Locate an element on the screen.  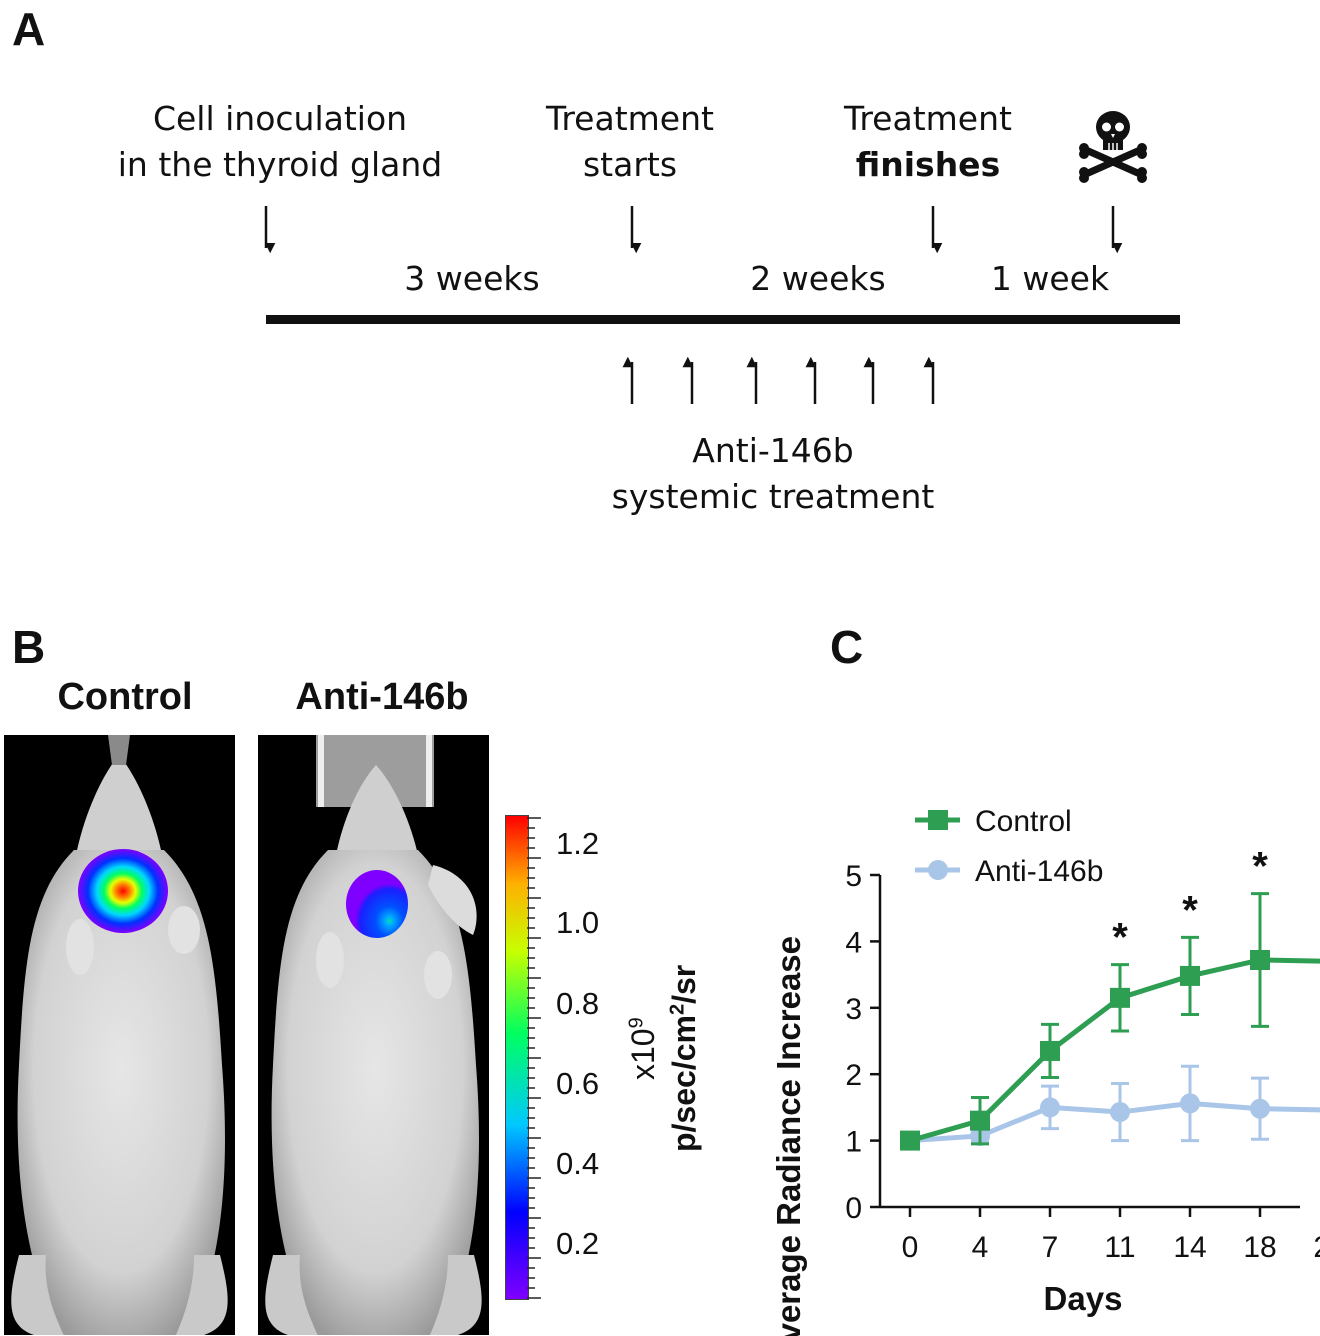
x-tick-label: 18 is located at coordinates (1259, 1247).